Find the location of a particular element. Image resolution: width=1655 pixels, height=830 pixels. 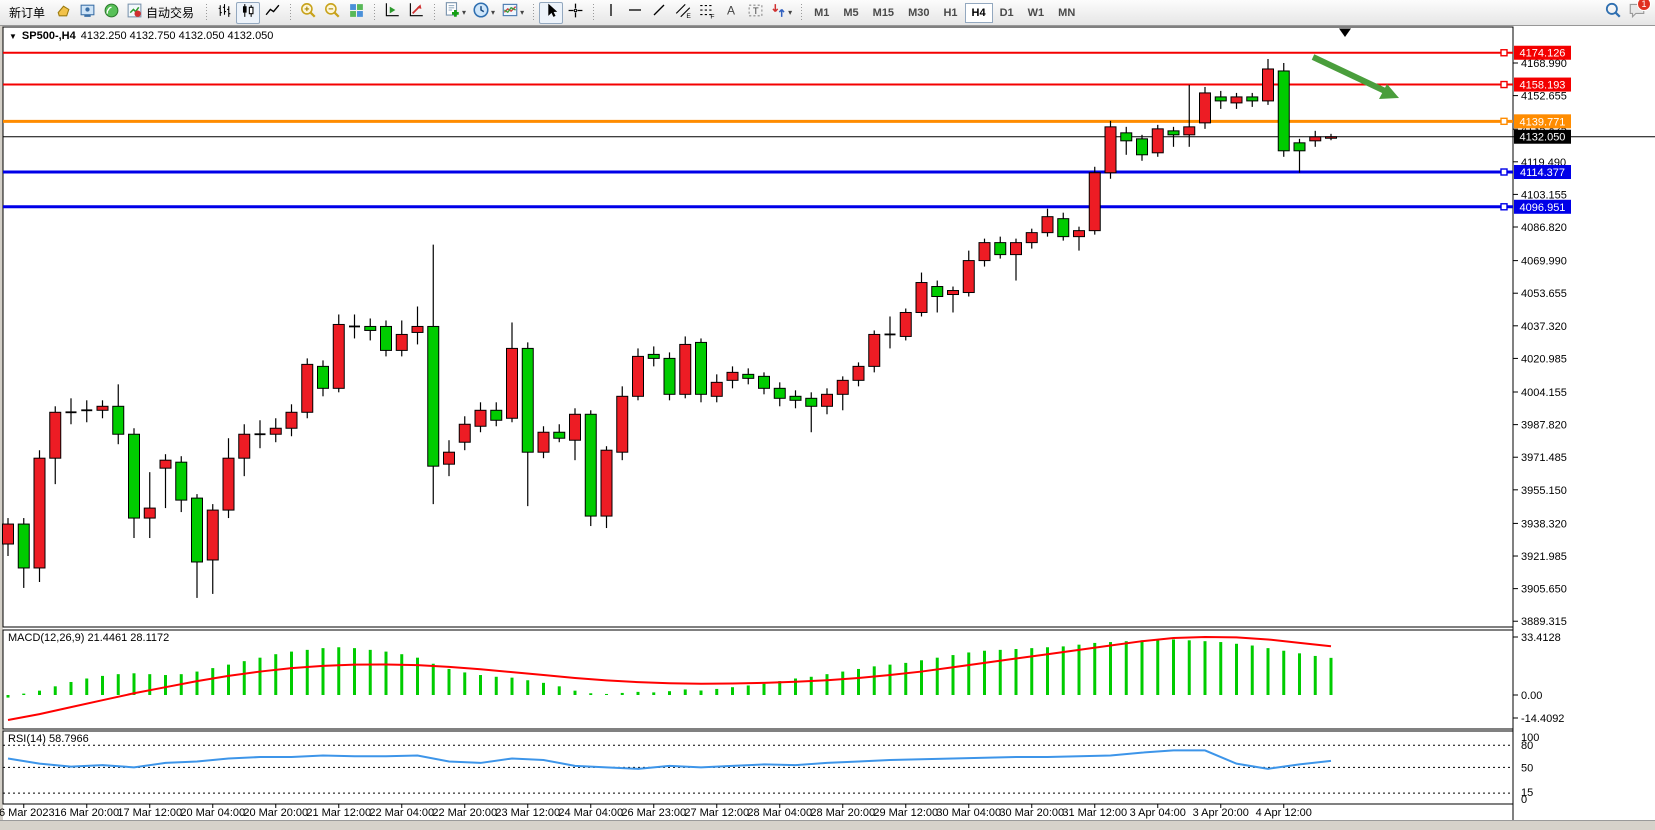

zoom-out-button is located at coordinates (332, 13).